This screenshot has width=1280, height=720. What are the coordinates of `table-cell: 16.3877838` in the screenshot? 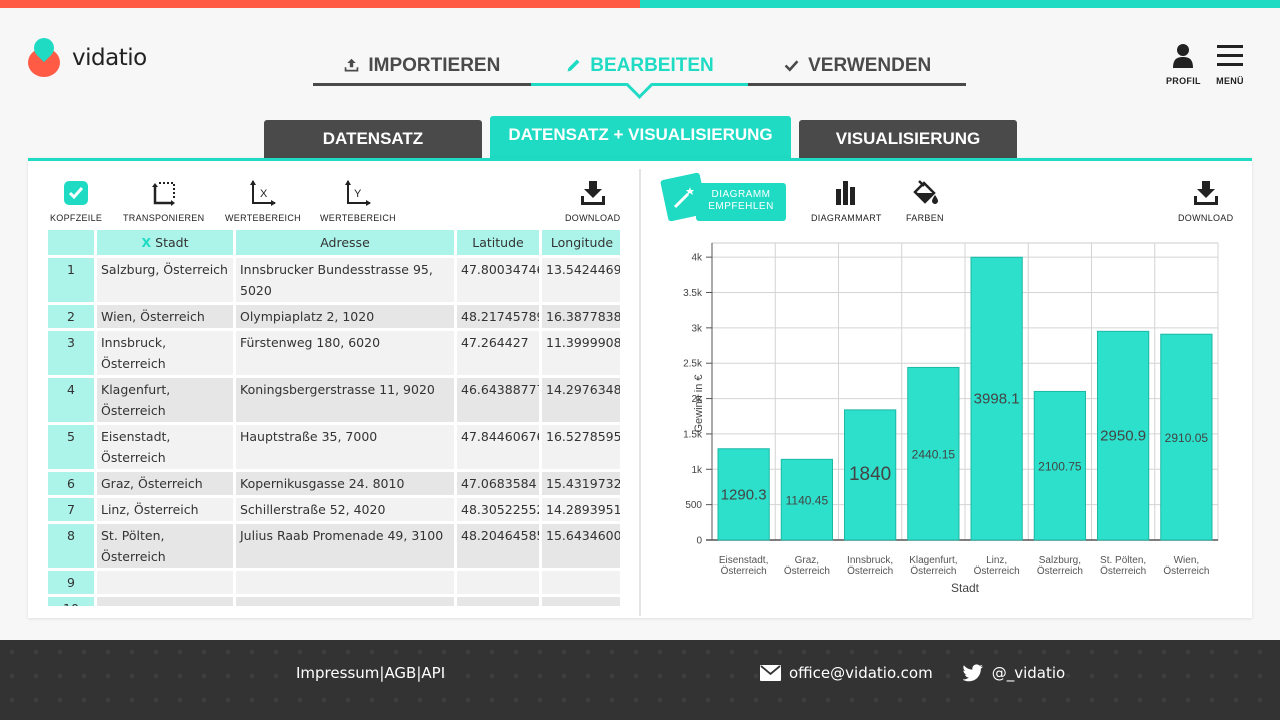 It's located at (581, 316).